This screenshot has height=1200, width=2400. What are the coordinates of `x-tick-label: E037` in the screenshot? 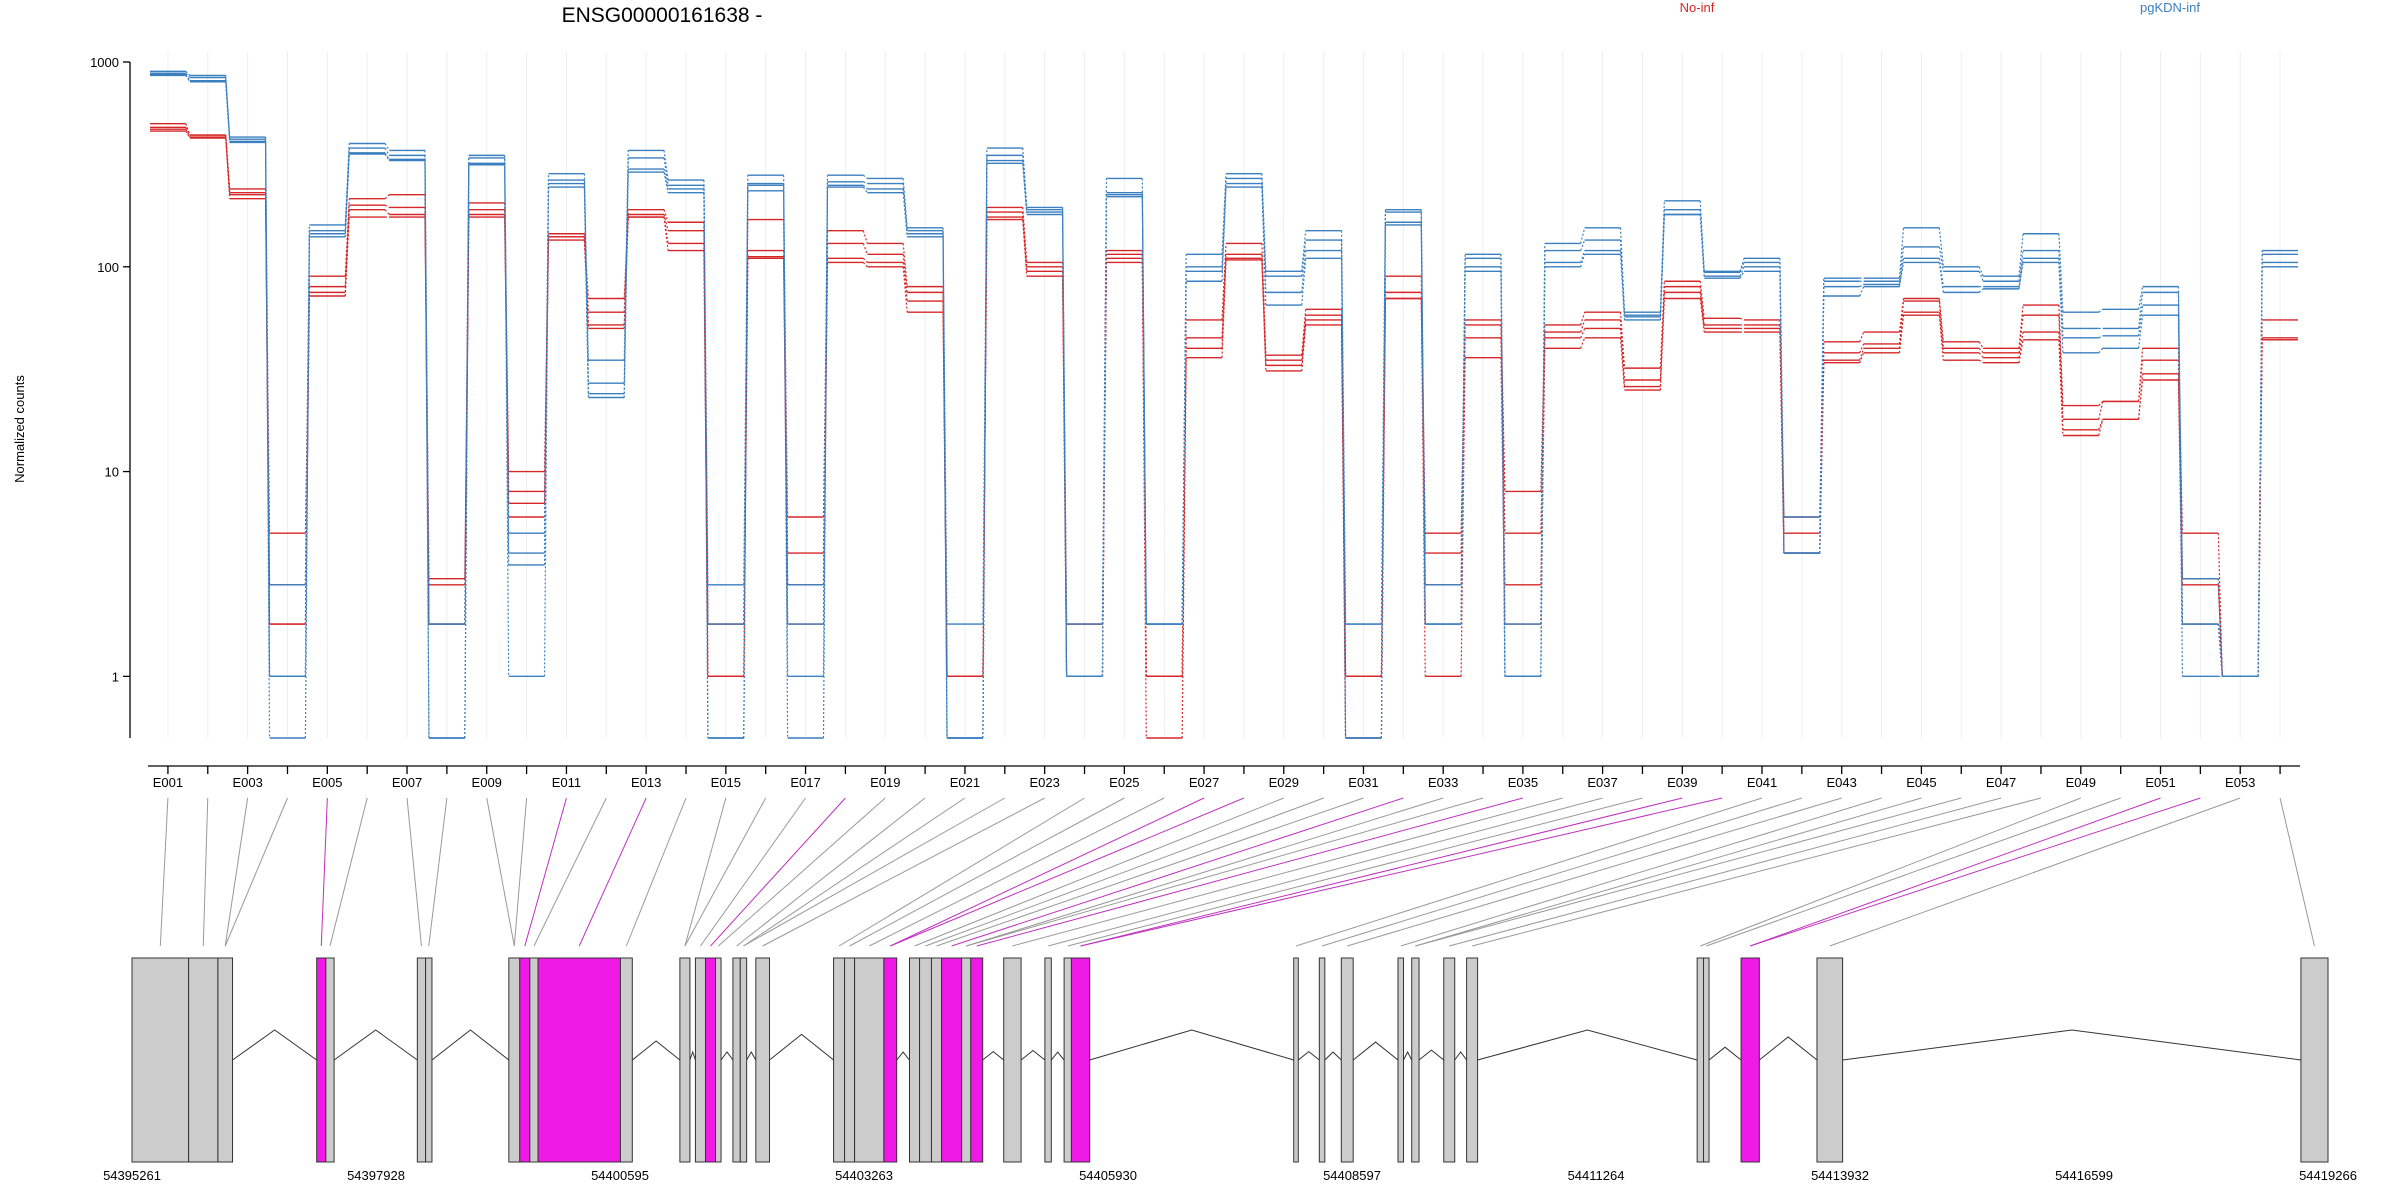 It's located at (1602, 782).